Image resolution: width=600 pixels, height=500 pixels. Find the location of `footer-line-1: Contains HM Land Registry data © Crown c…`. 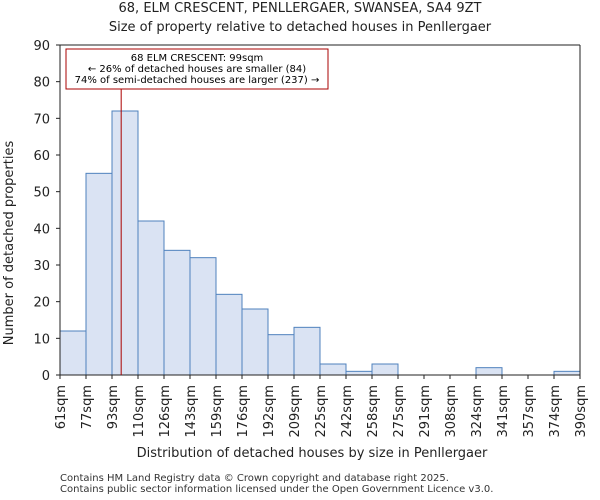

footer-line-1: Contains HM Land Registry data © Crown c… is located at coordinates (254, 478).